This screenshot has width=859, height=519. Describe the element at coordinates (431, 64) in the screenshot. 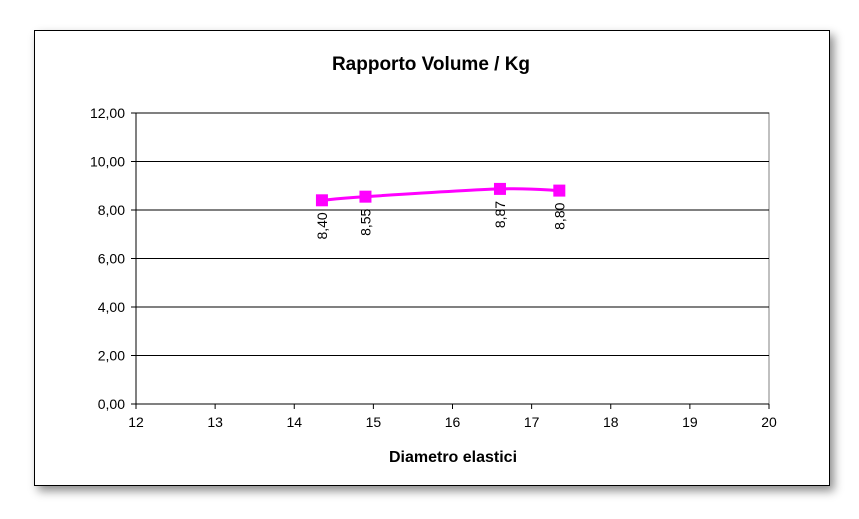

I see `chart-title: Rapporto Volume / Kg` at that location.